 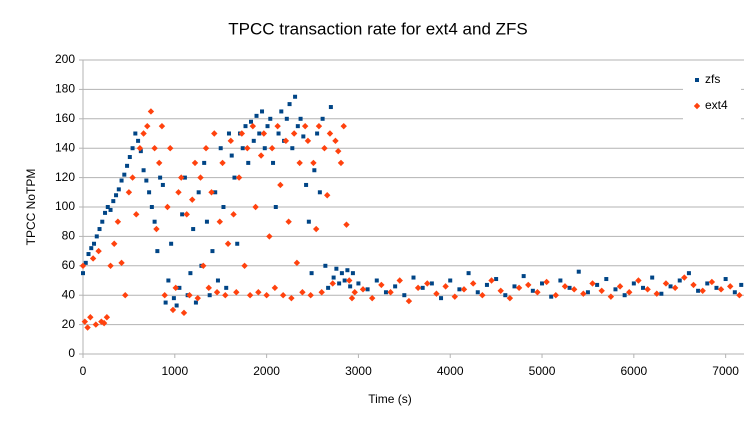 I want to click on x-tick-label: 7000, so click(x=725, y=371).